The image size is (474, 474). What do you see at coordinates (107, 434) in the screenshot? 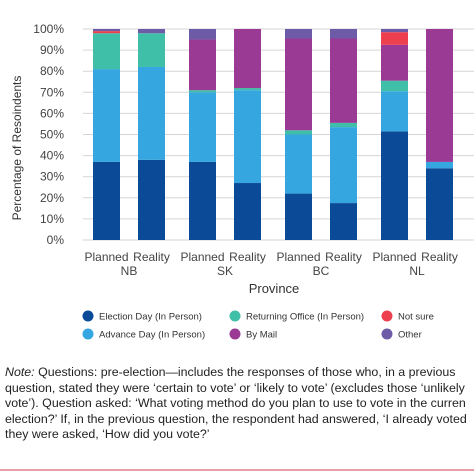
I see `note-line-5: they were asked, ‘How did you vote?’` at bounding box center [107, 434].